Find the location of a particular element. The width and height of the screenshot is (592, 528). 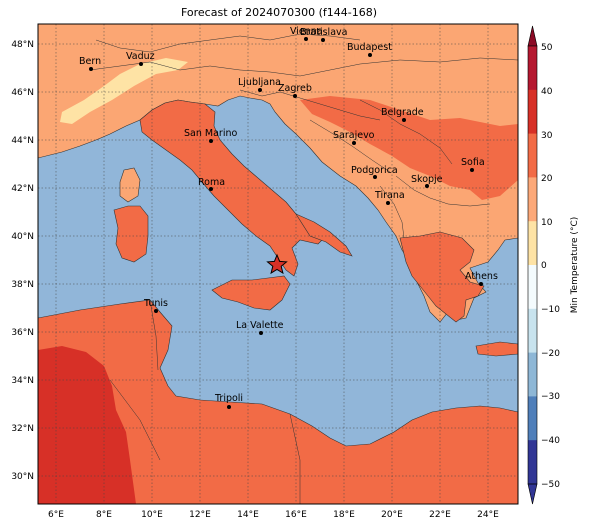

lon-tick-label: 10°E is located at coordinates (152, 515).